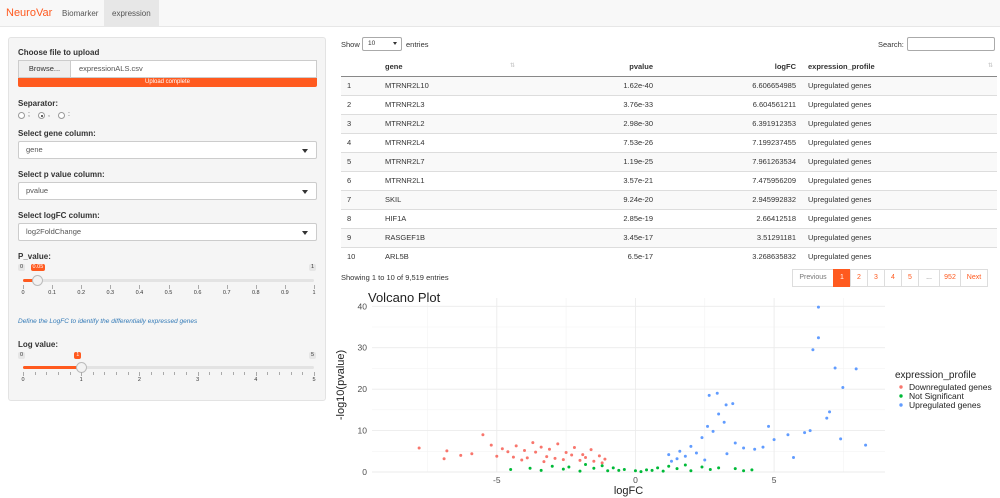 This screenshot has width=1000, height=498. I want to click on pagination-page-button: 952, so click(950, 278).